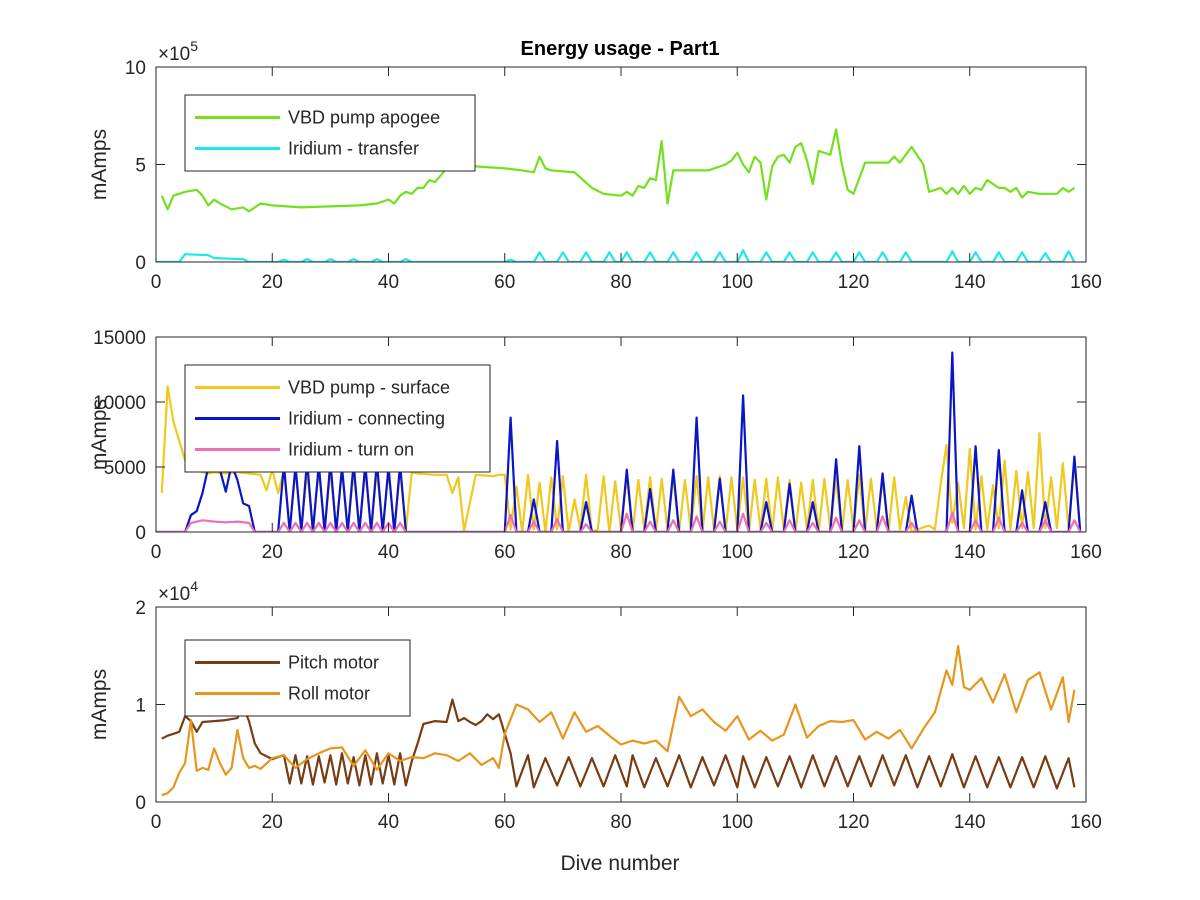  What do you see at coordinates (194, 46) in the screenshot?
I see `y-exponent-power: 5` at bounding box center [194, 46].